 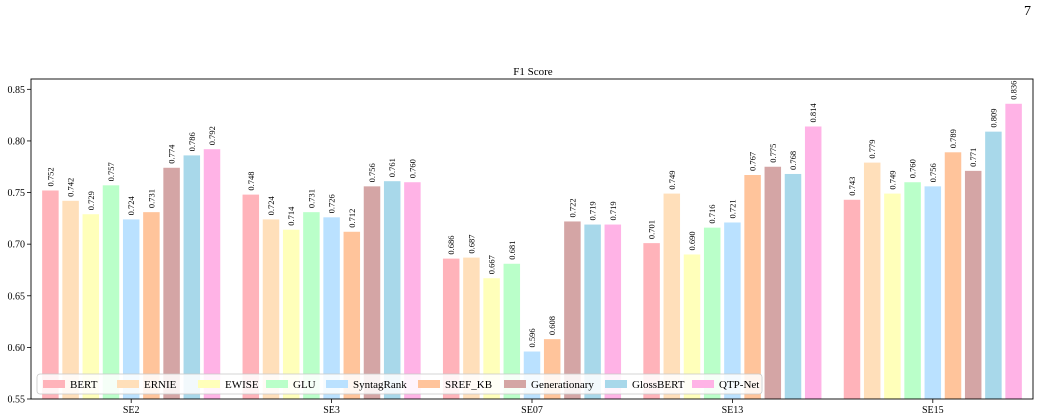 What do you see at coordinates (872, 148) in the screenshot?
I see `data-label: 0.779` at bounding box center [872, 148].